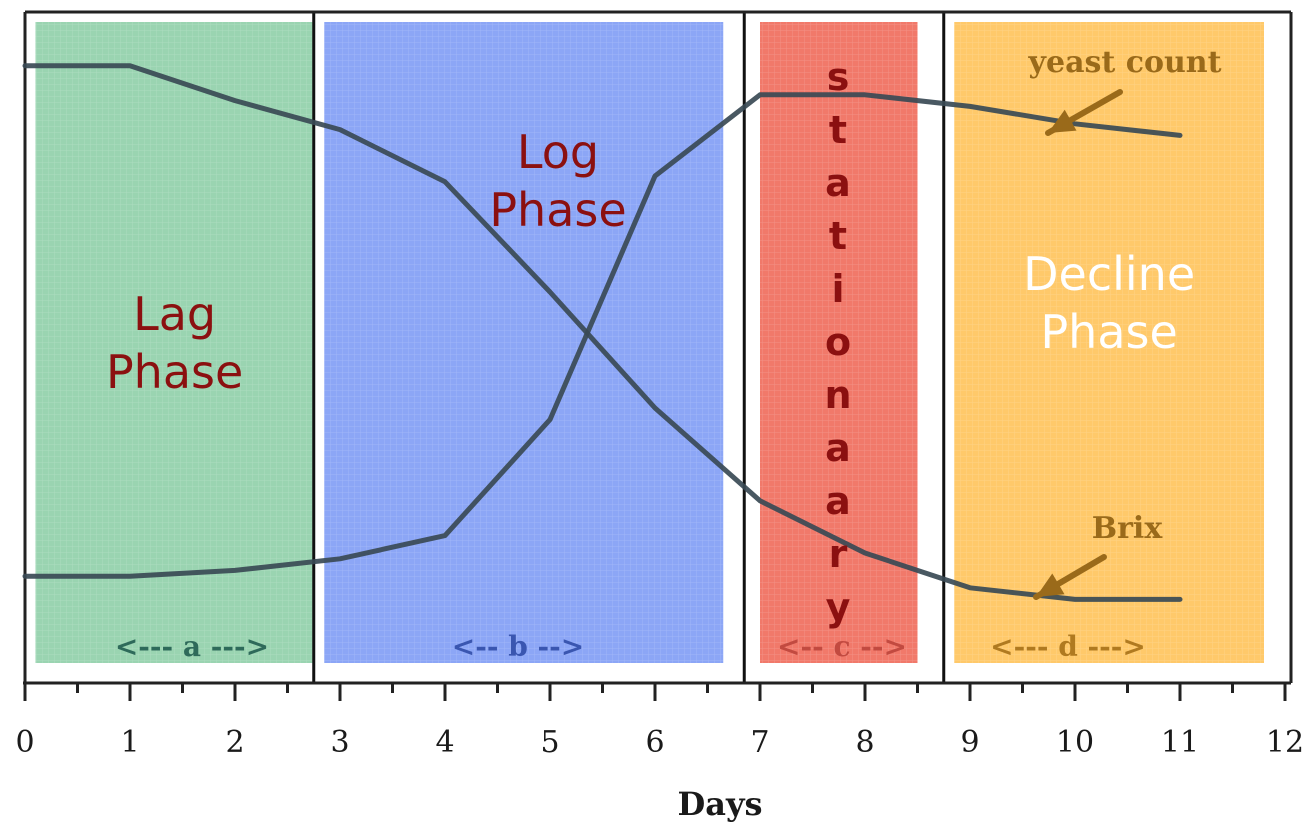 The height and width of the screenshot is (830, 1315). What do you see at coordinates (838, 554) in the screenshot?
I see `stationary-label-letter: r` at bounding box center [838, 554].